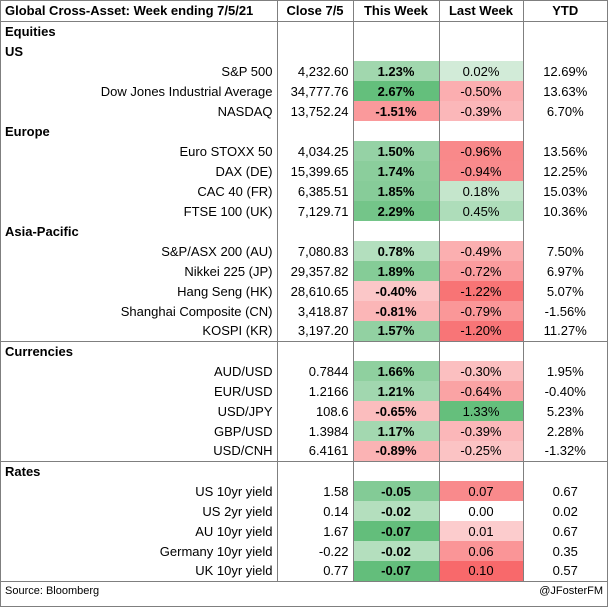 The width and height of the screenshot is (608, 607). Describe the element at coordinates (304, 291) in the screenshot. I see `table-row: Hang Seng (HK) 28,610.65 -0.40% -1.22% 5.07%` at that location.